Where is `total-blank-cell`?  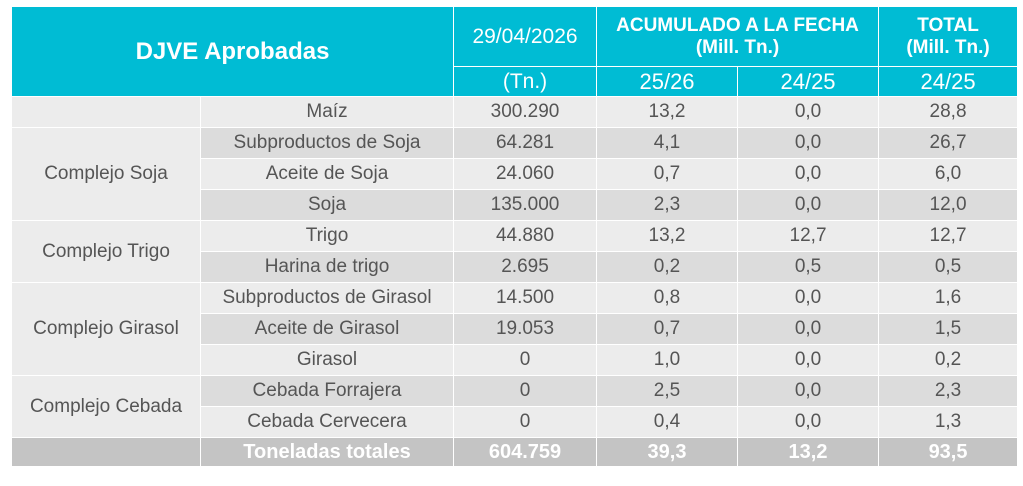
total-blank-cell is located at coordinates (106, 452).